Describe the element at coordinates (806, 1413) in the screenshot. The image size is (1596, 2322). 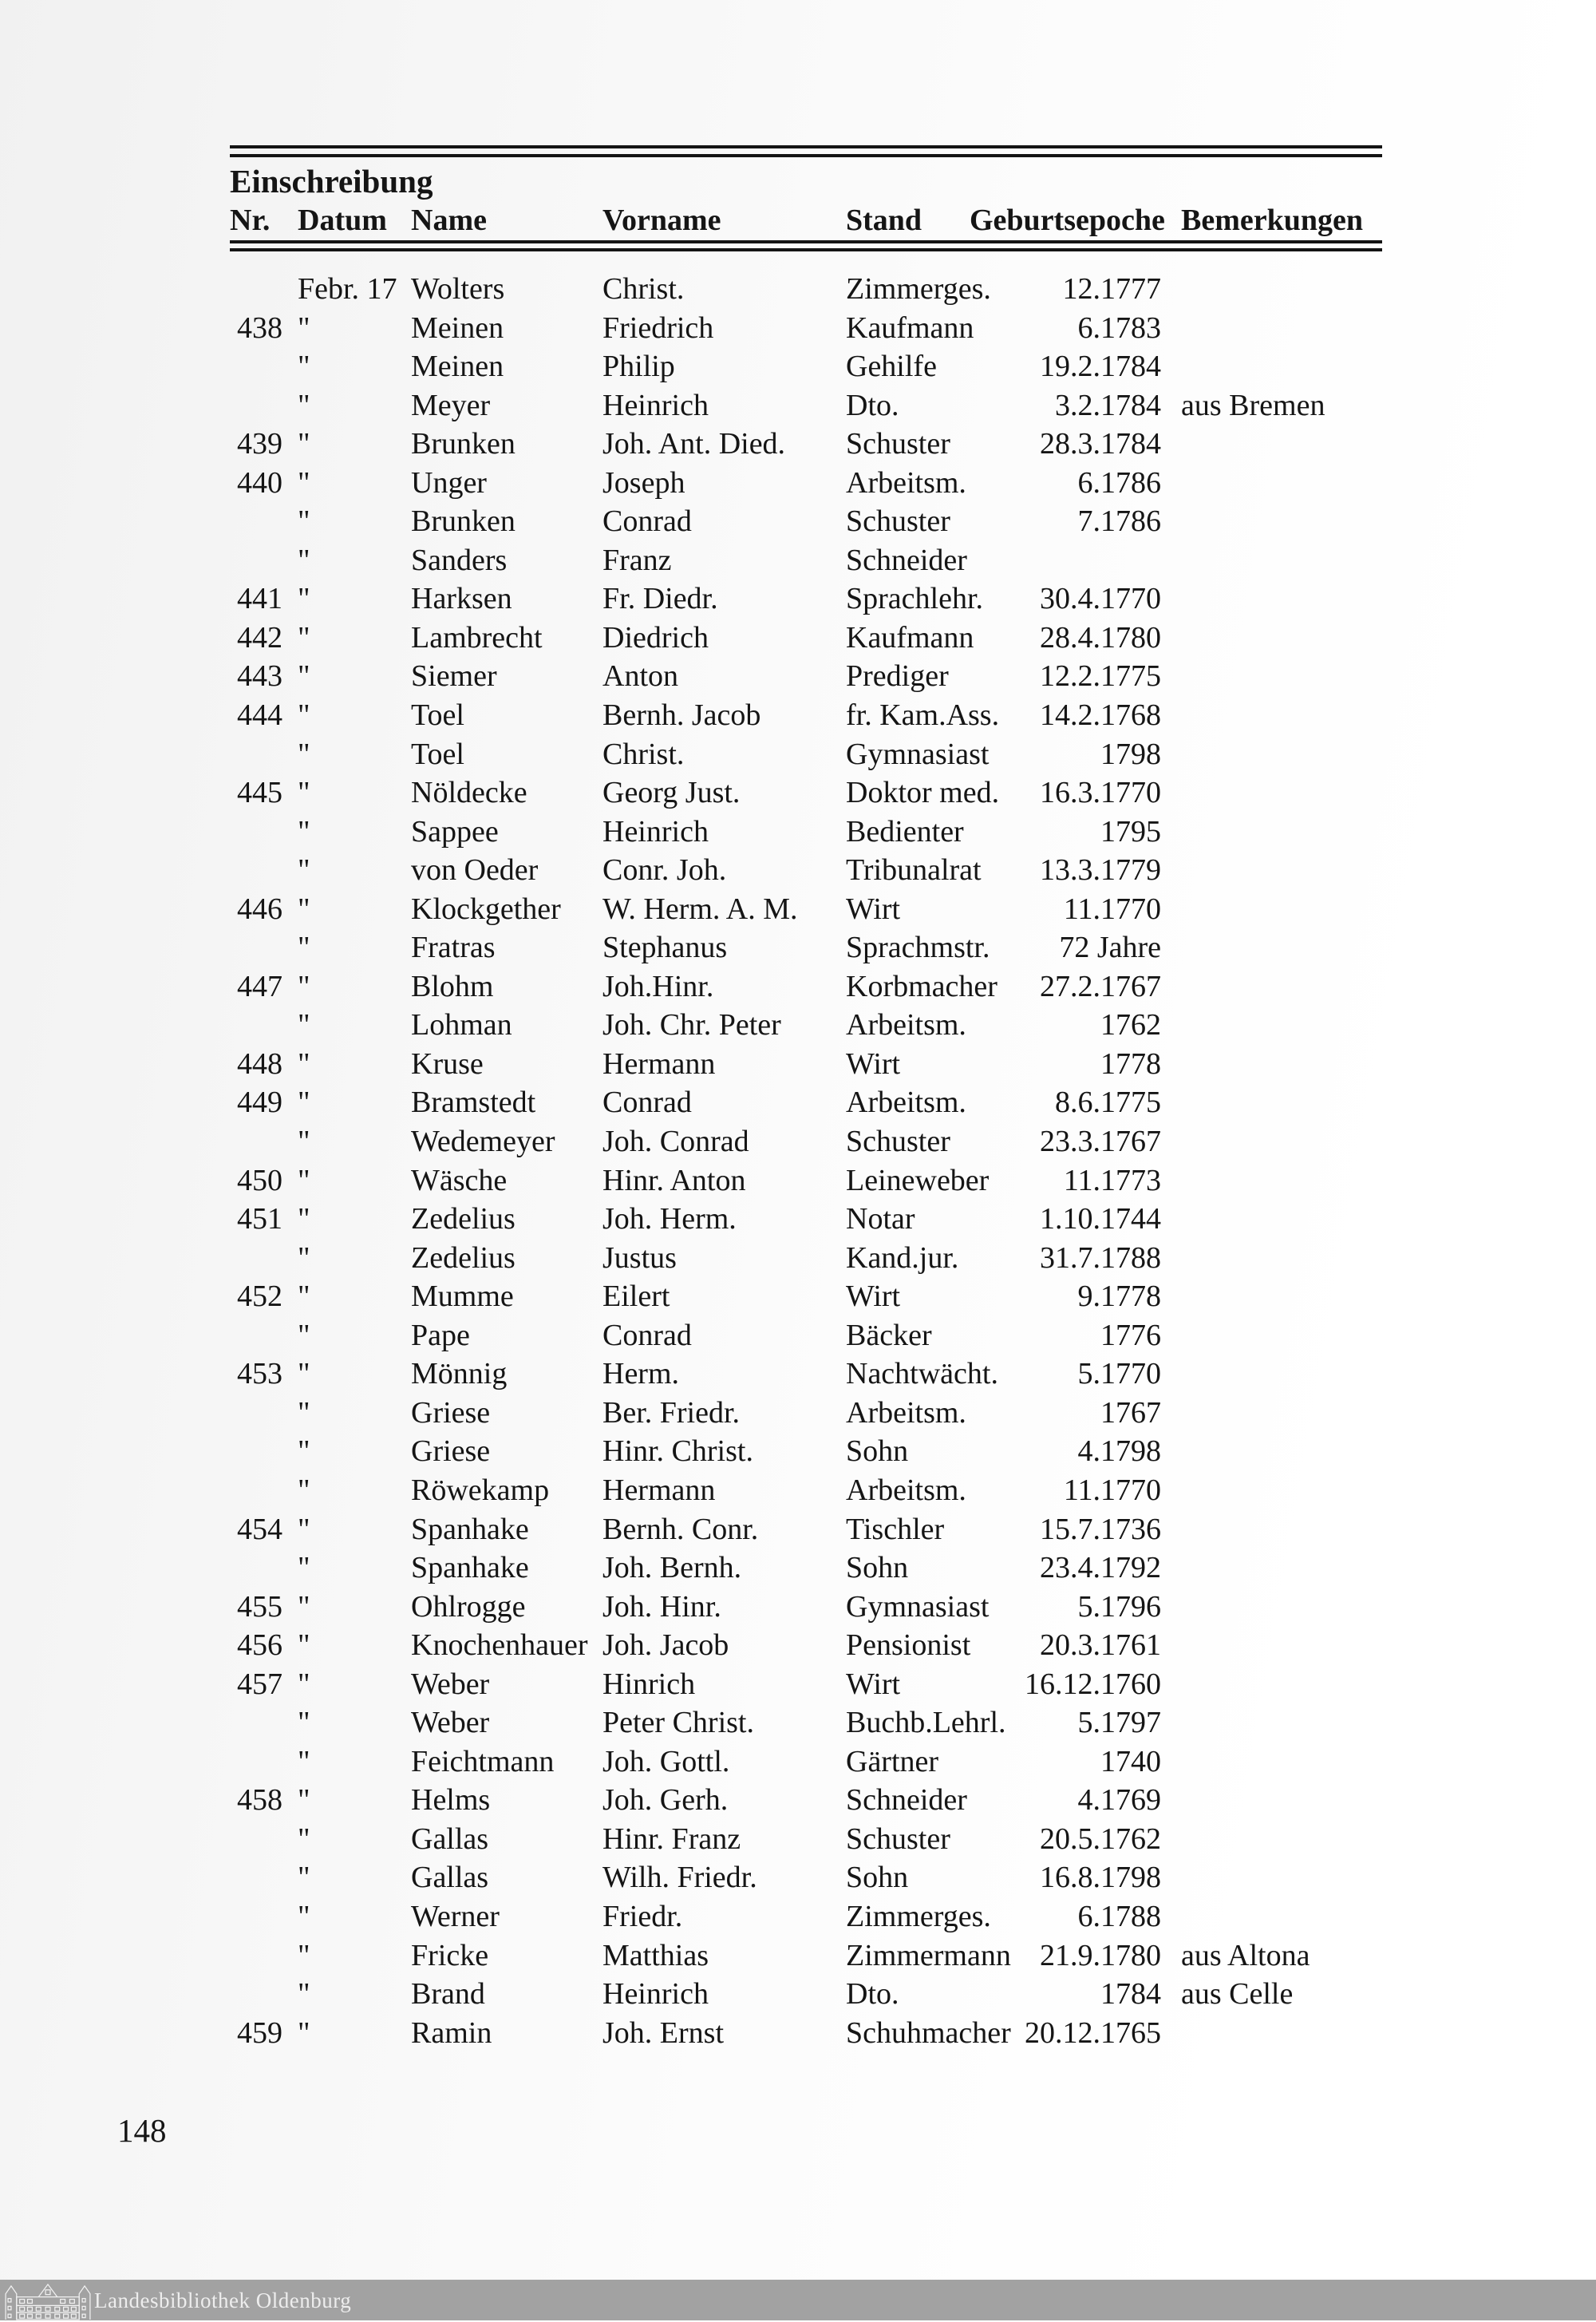
I see `table-row: " Griese Ber. Friedr. Arbeitsm. 1767` at that location.